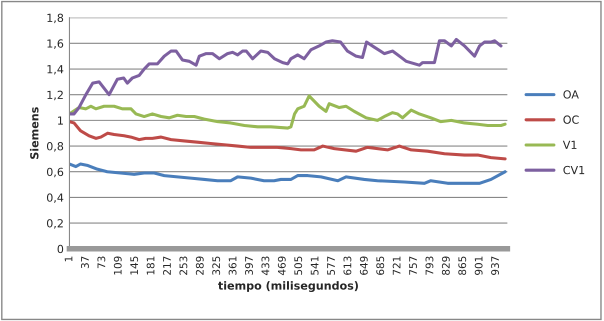 The width and height of the screenshot is (604, 321). I want to click on x-tick-label: 253, so click(183, 265).